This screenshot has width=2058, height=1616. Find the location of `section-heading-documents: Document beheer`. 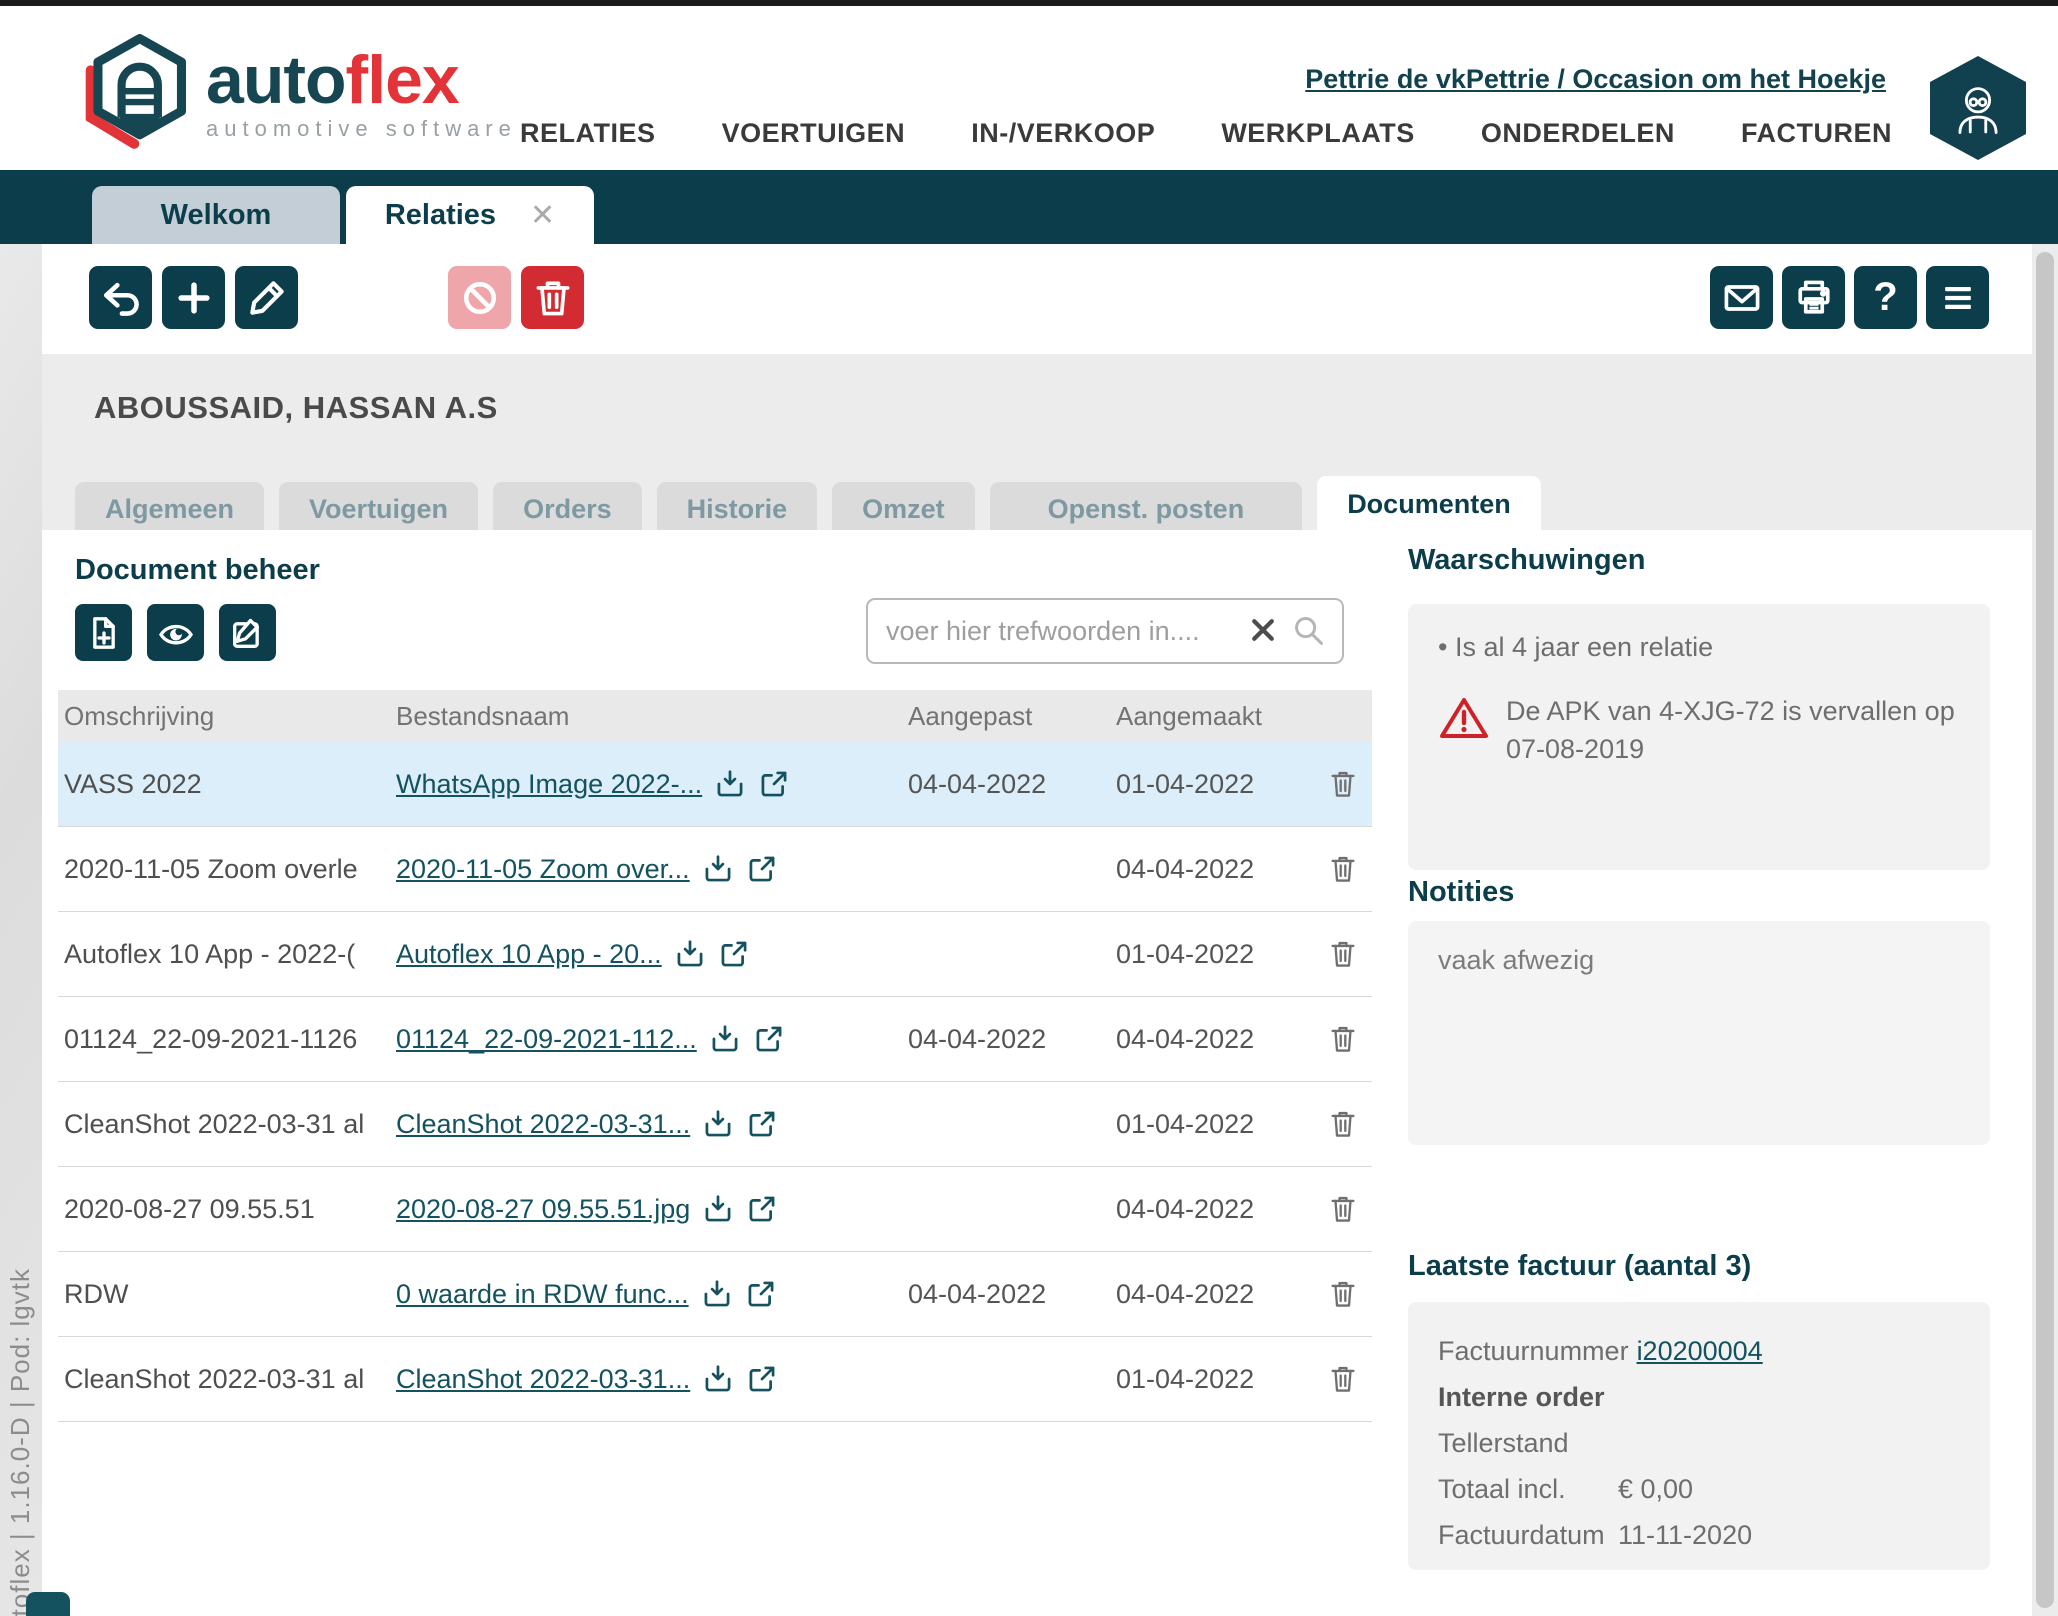

section-heading-documents: Document beheer is located at coordinates (197, 570).